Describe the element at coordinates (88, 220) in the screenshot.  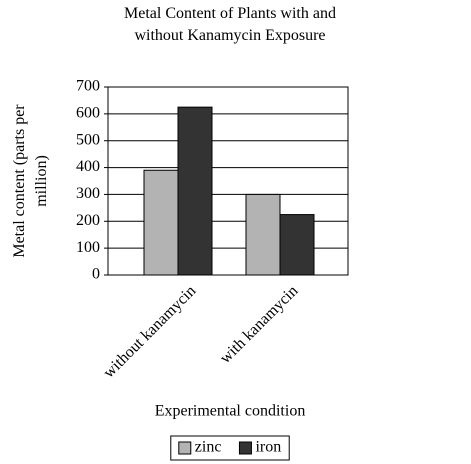
I see `y-tick-label: 200` at that location.